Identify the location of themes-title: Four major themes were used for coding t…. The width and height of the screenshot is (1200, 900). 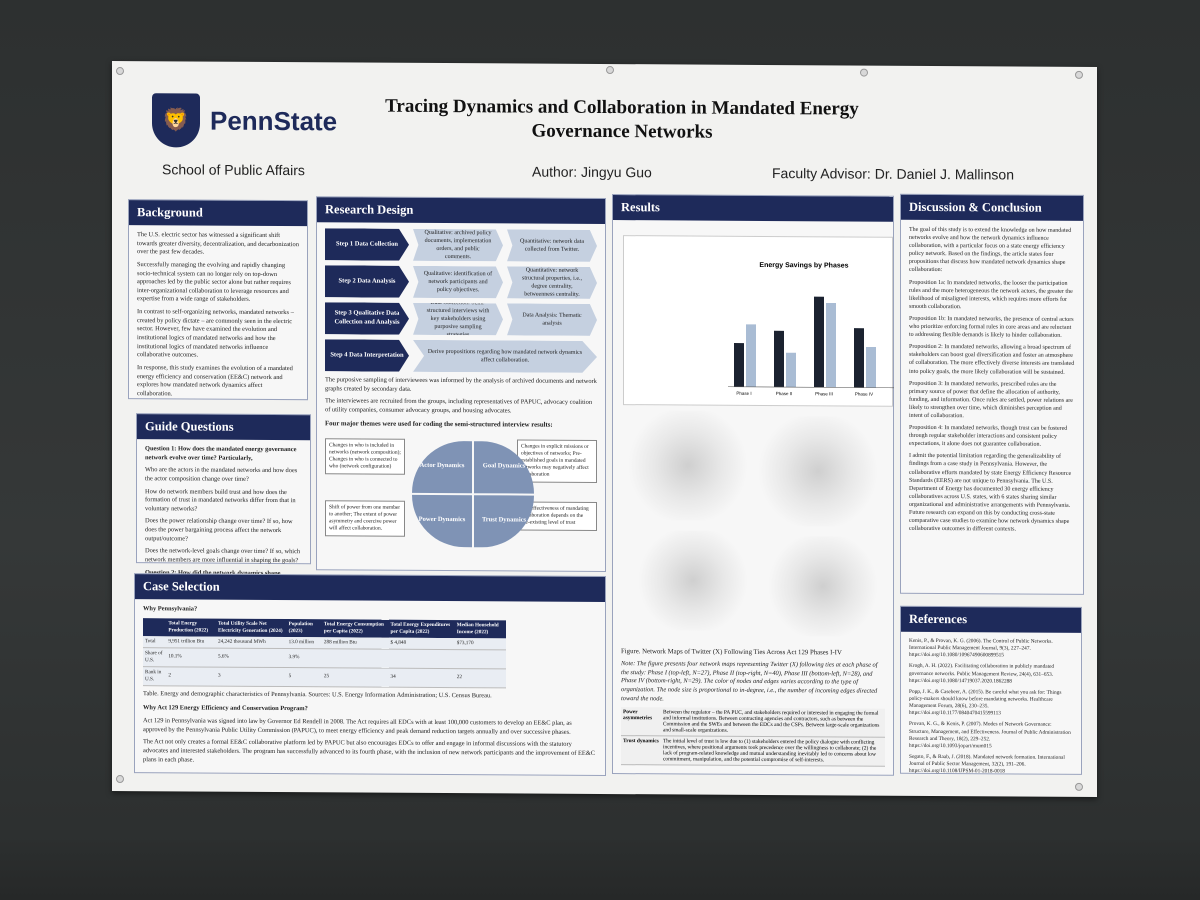
(439, 424).